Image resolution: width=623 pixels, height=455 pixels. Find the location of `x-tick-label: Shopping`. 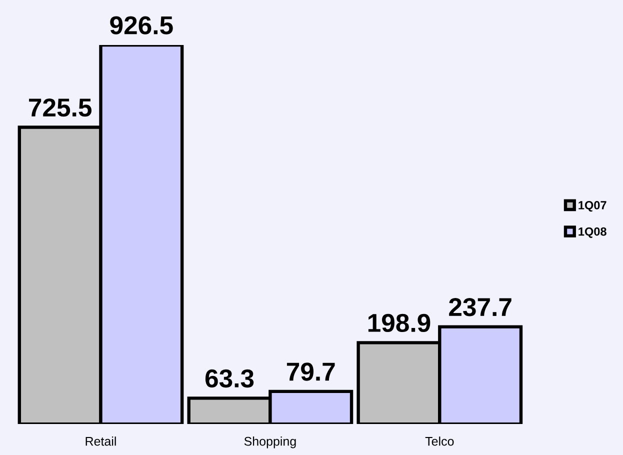

x-tick-label: Shopping is located at coordinates (270, 442).